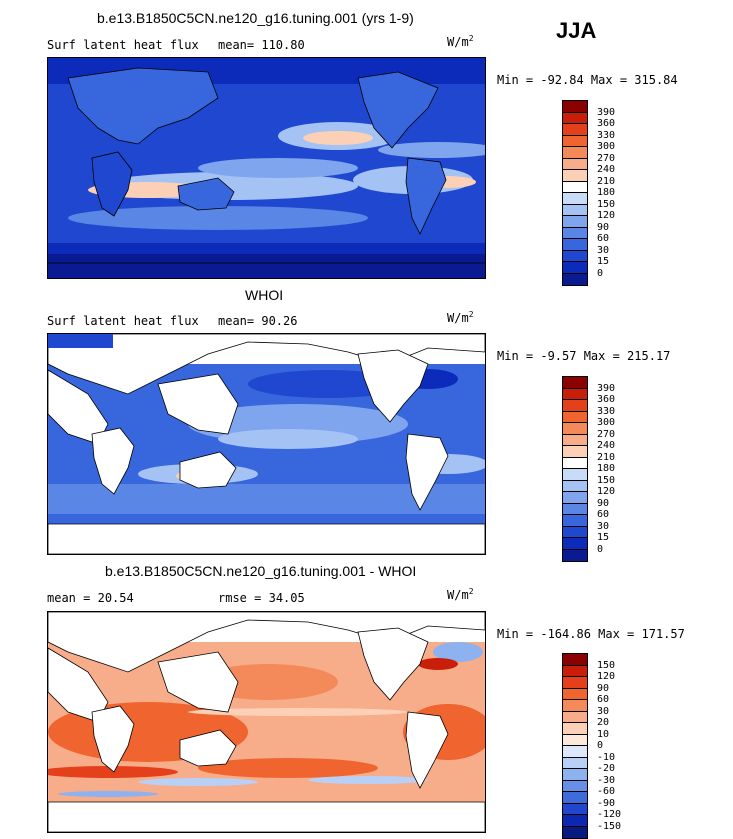 This screenshot has width=733, height=839. I want to click on colorbar-label: -30, so click(606, 780).